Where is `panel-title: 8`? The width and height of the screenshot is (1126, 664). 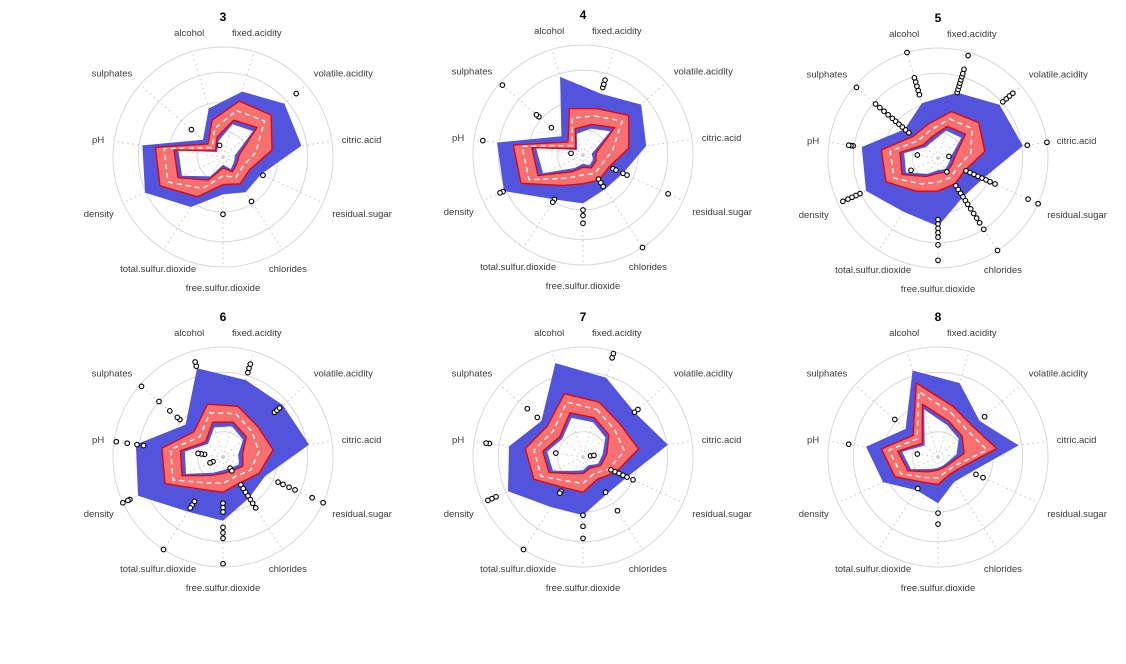 panel-title: 8 is located at coordinates (938, 317).